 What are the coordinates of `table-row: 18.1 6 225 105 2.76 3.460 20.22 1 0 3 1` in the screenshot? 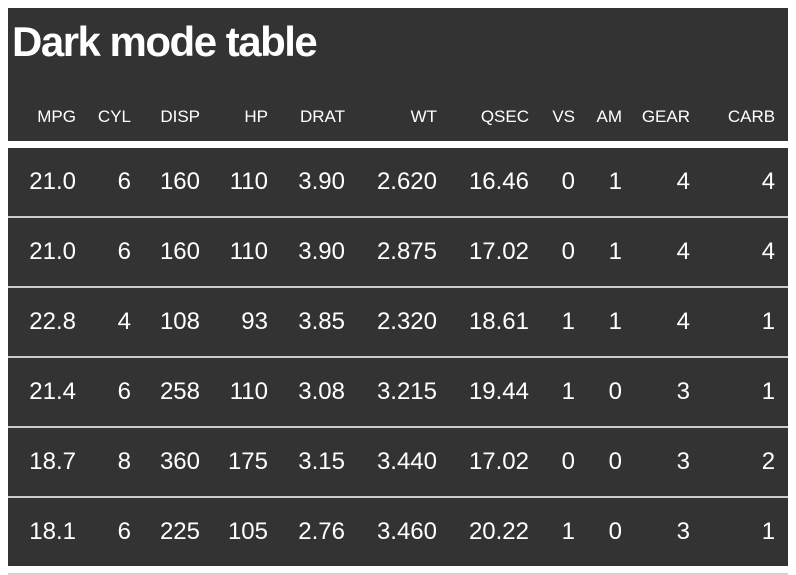 It's located at (398, 531).